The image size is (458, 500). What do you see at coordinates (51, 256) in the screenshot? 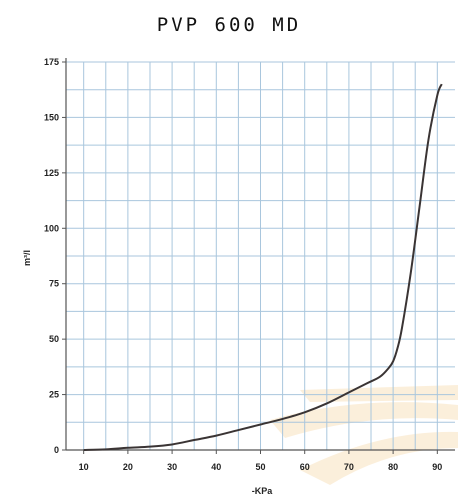
I see `y-tick-labels: 0 25 50 75 100 125 150 175` at bounding box center [51, 256].